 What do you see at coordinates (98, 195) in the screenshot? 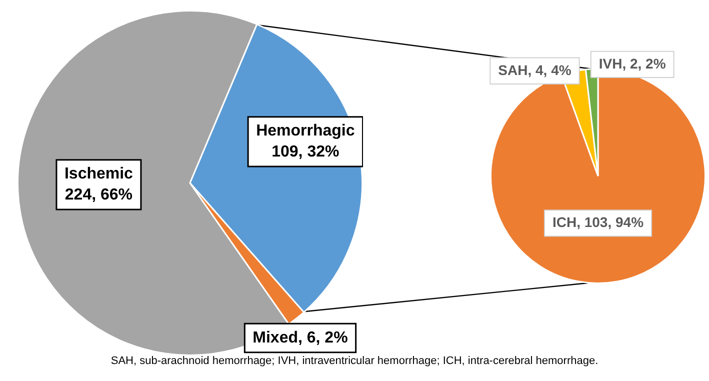
I see `data-label: 224, 66%` at bounding box center [98, 195].